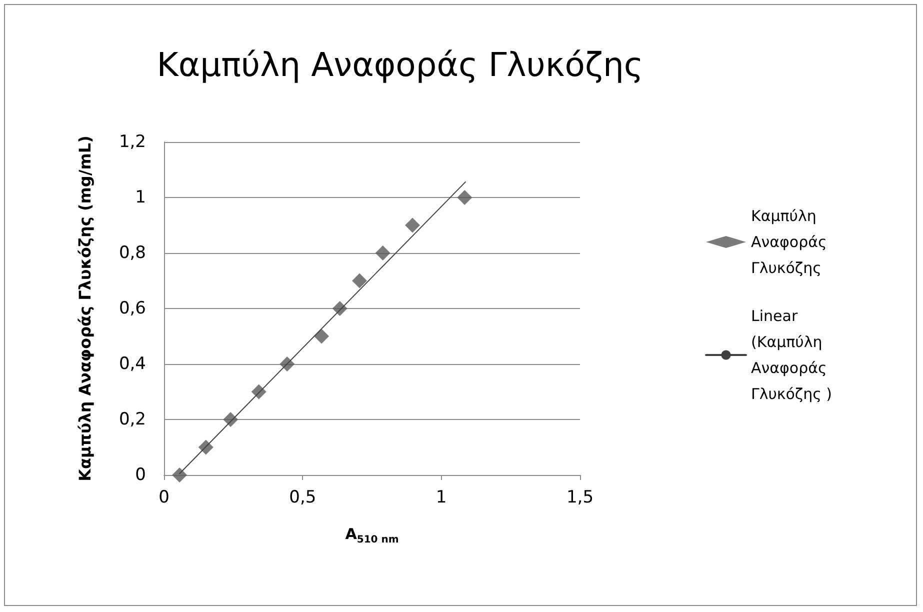  I want to click on legend-label: Linear (Καμπύλη Αναφοράς Γλυκόζης ), so click(791, 355).